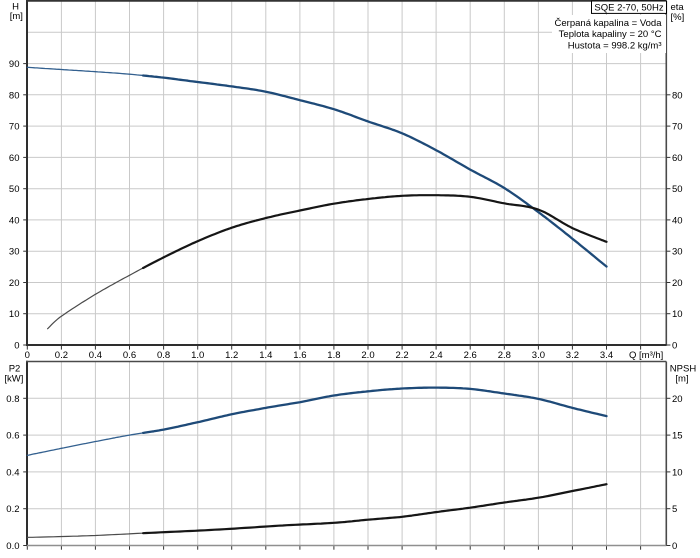 The image size is (700, 558). What do you see at coordinates (628, 8) in the screenshot?
I see `svg-text: SQE 2-70, 50Hz` at bounding box center [628, 8].